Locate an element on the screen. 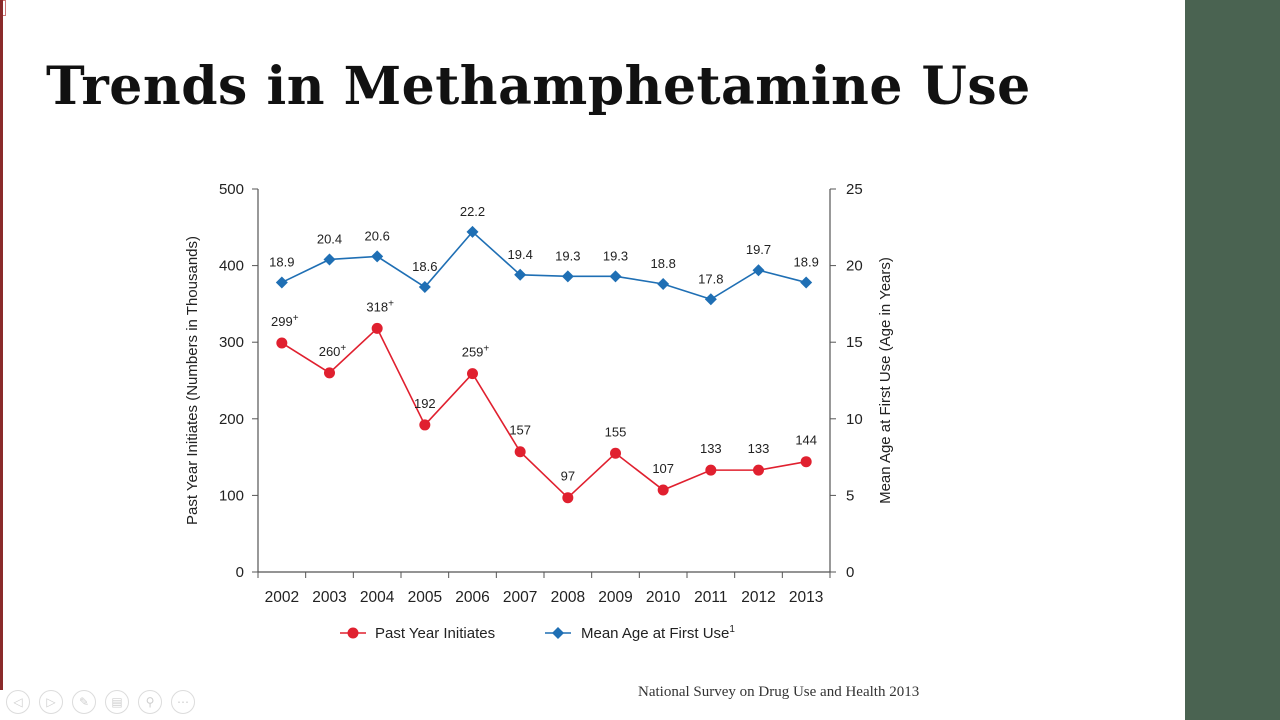  initiates-data-label: 192 is located at coordinates (425, 403).